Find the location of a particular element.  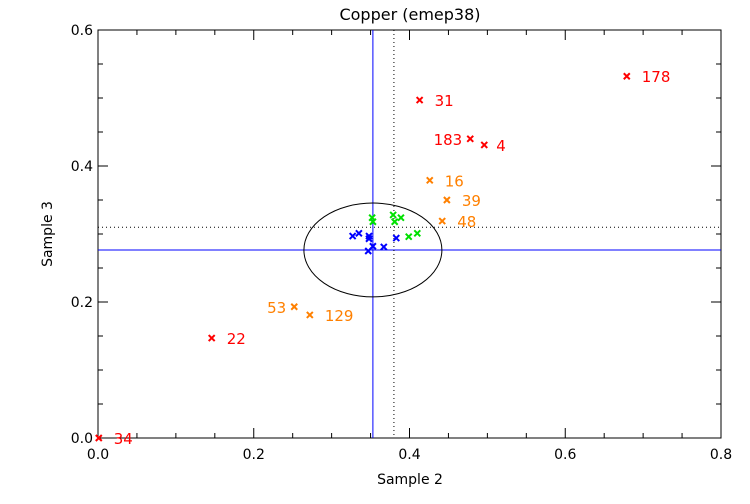

point-label: 183 is located at coordinates (448, 140).